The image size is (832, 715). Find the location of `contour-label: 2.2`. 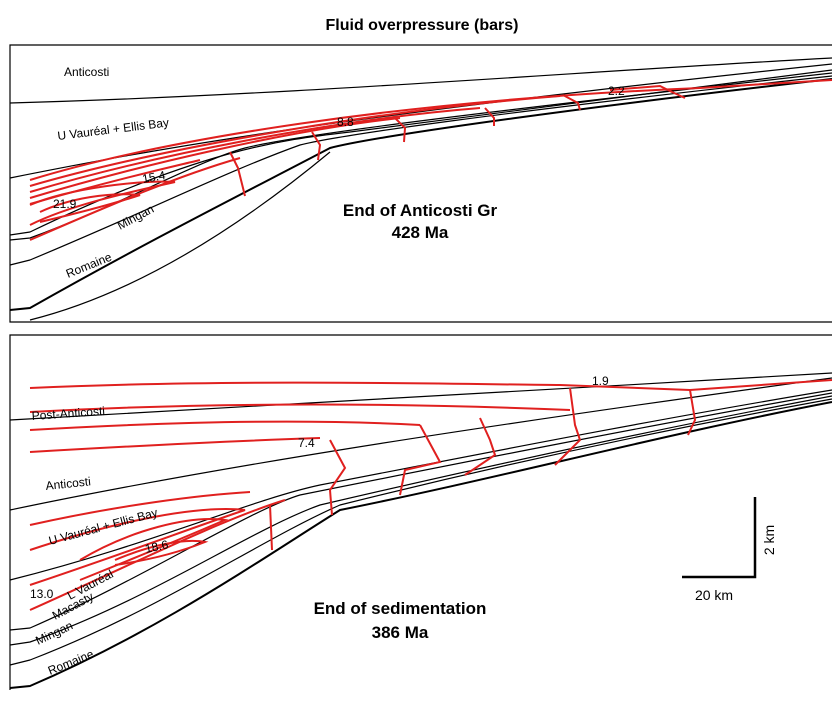

contour-label: 2.2 is located at coordinates (616, 91).